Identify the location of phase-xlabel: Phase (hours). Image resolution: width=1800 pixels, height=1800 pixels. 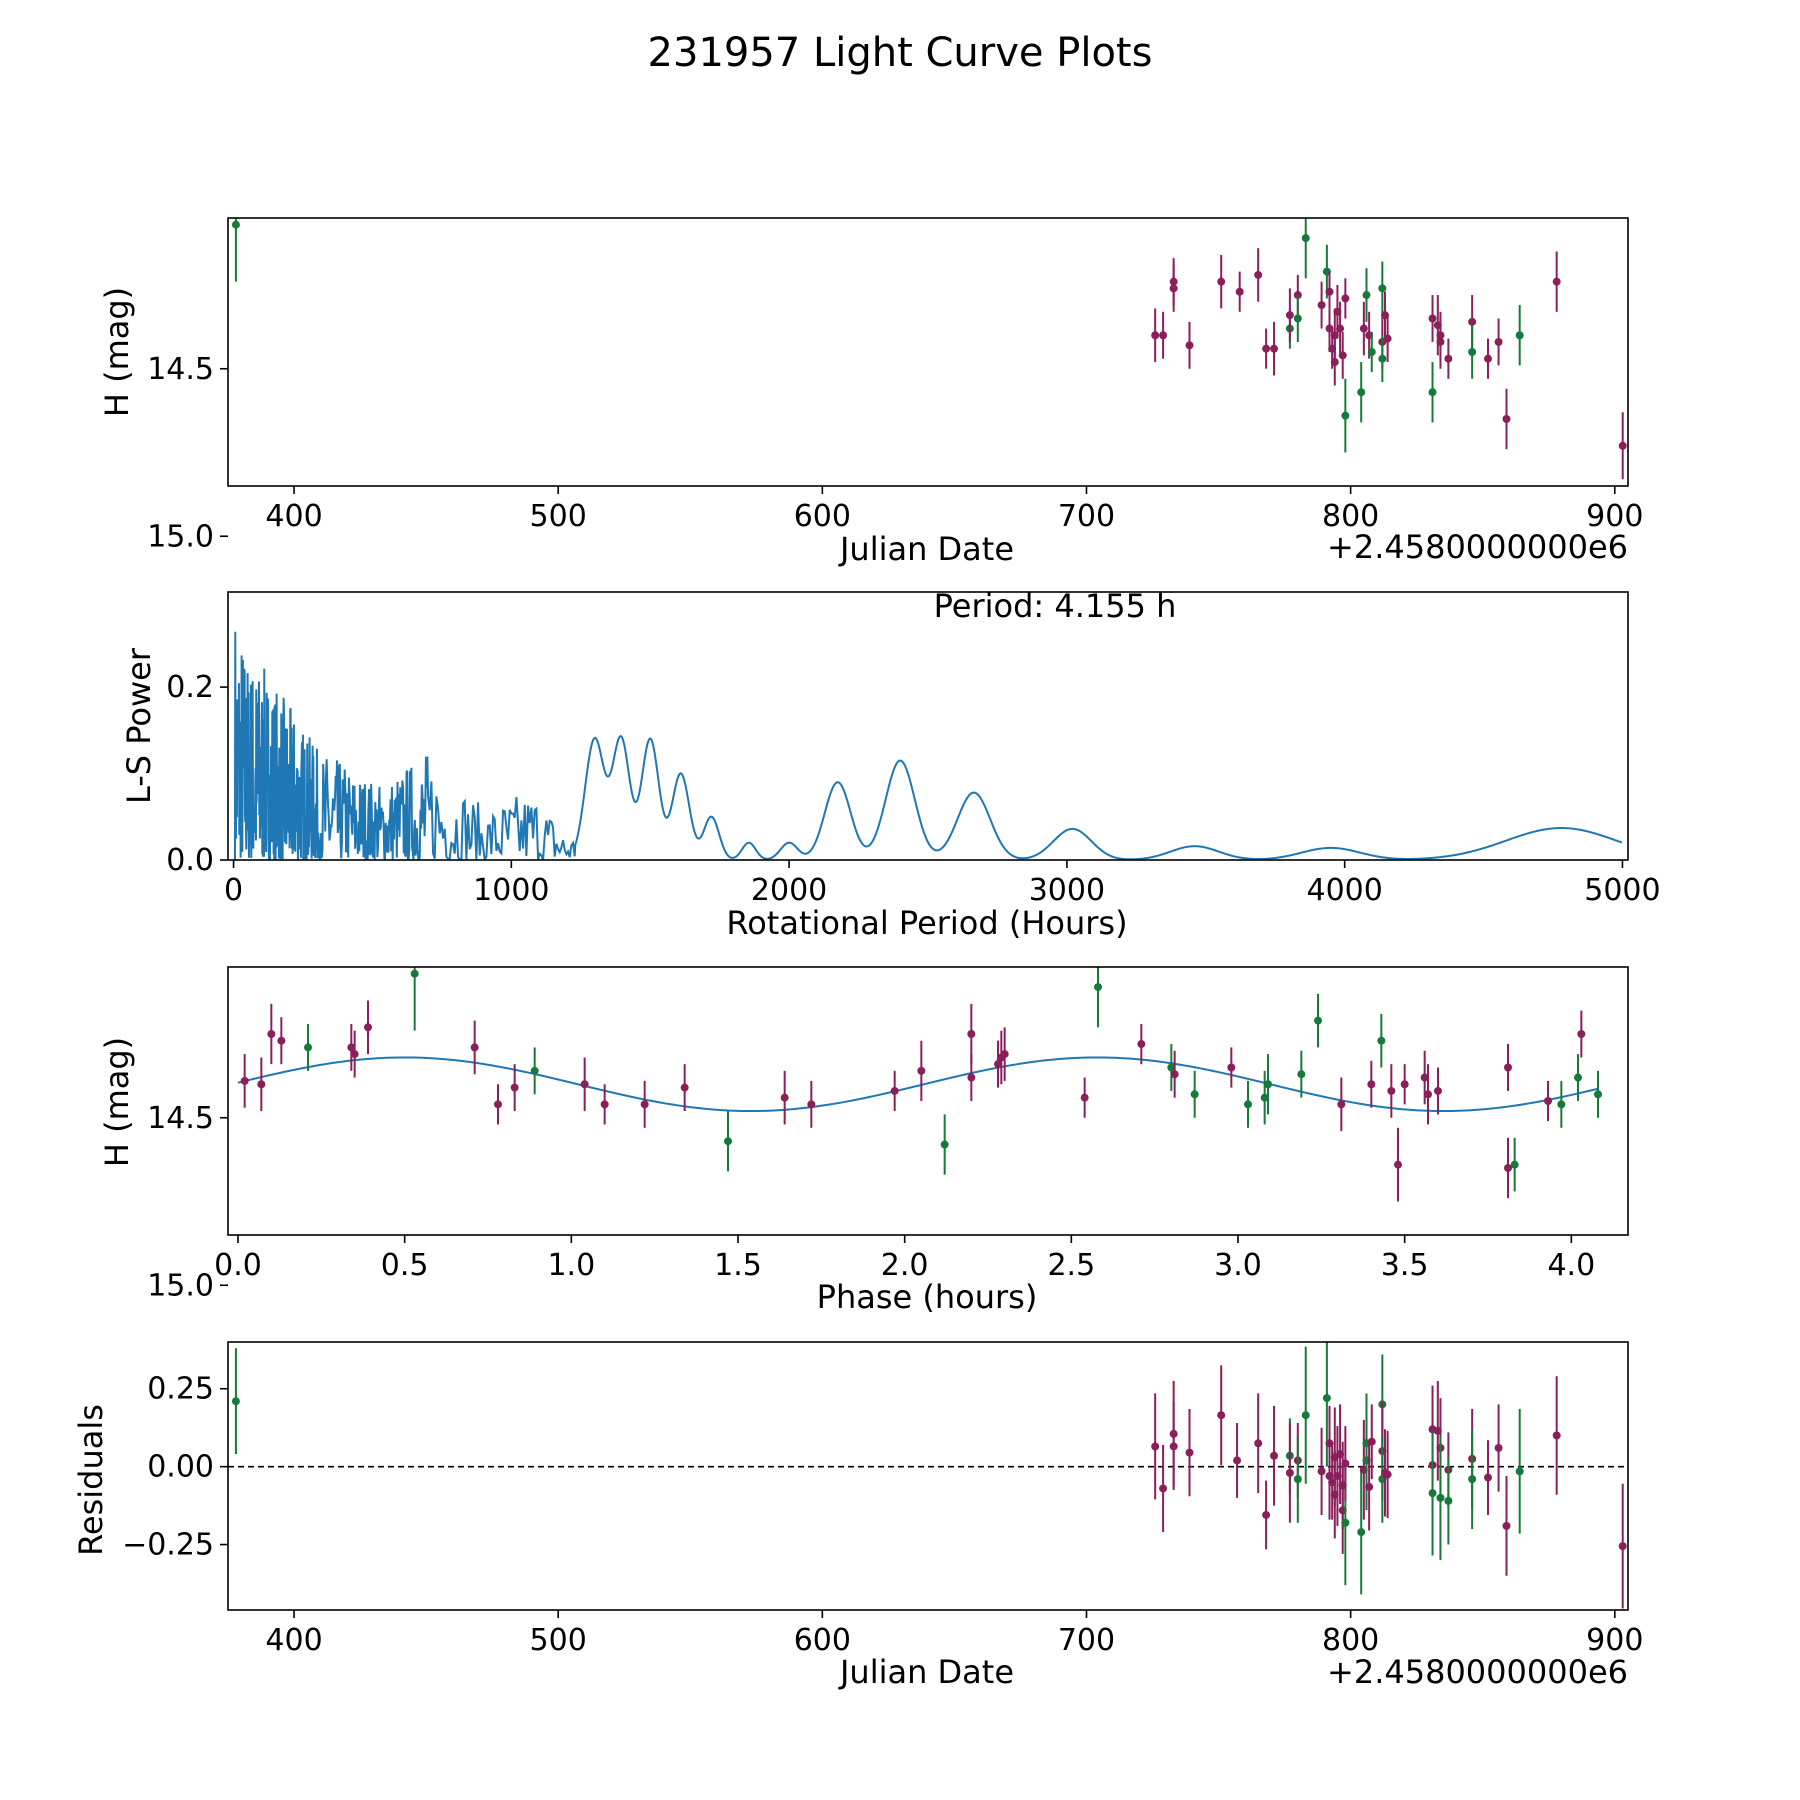
(927, 1297).